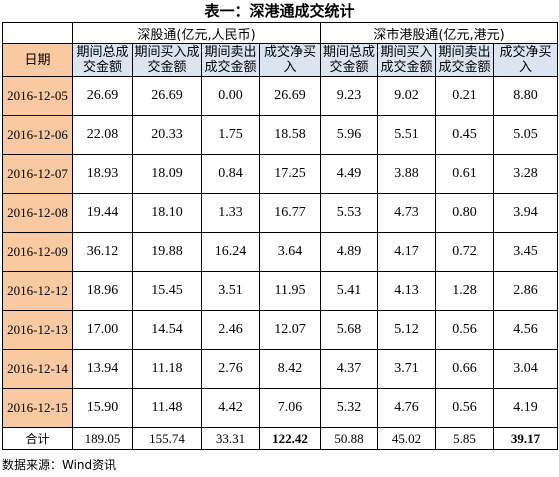 This screenshot has height=477, width=559. What do you see at coordinates (230, 174) in the screenshot?
I see `value-cell: 0.84` at bounding box center [230, 174].